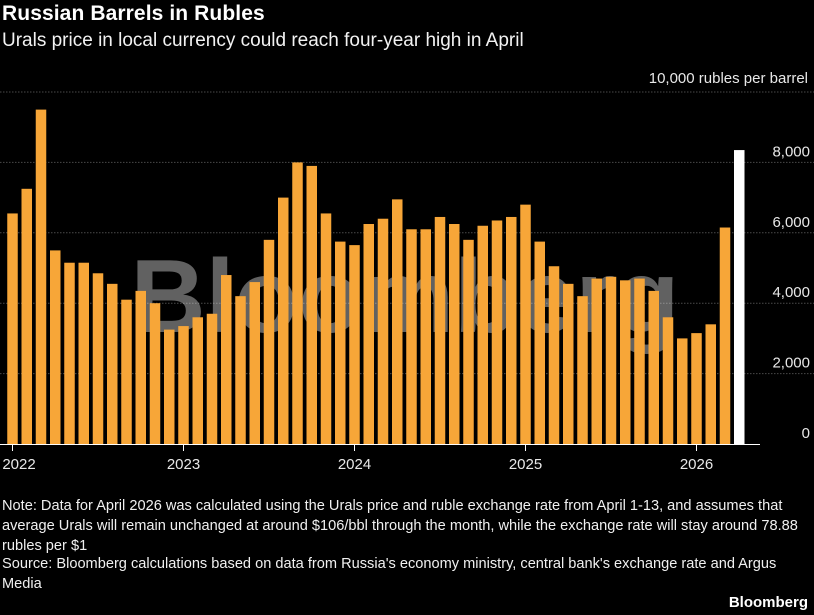 This screenshot has width=814, height=615. Describe the element at coordinates (525, 464) in the screenshot. I see `x-tick-label: 2025` at that location.